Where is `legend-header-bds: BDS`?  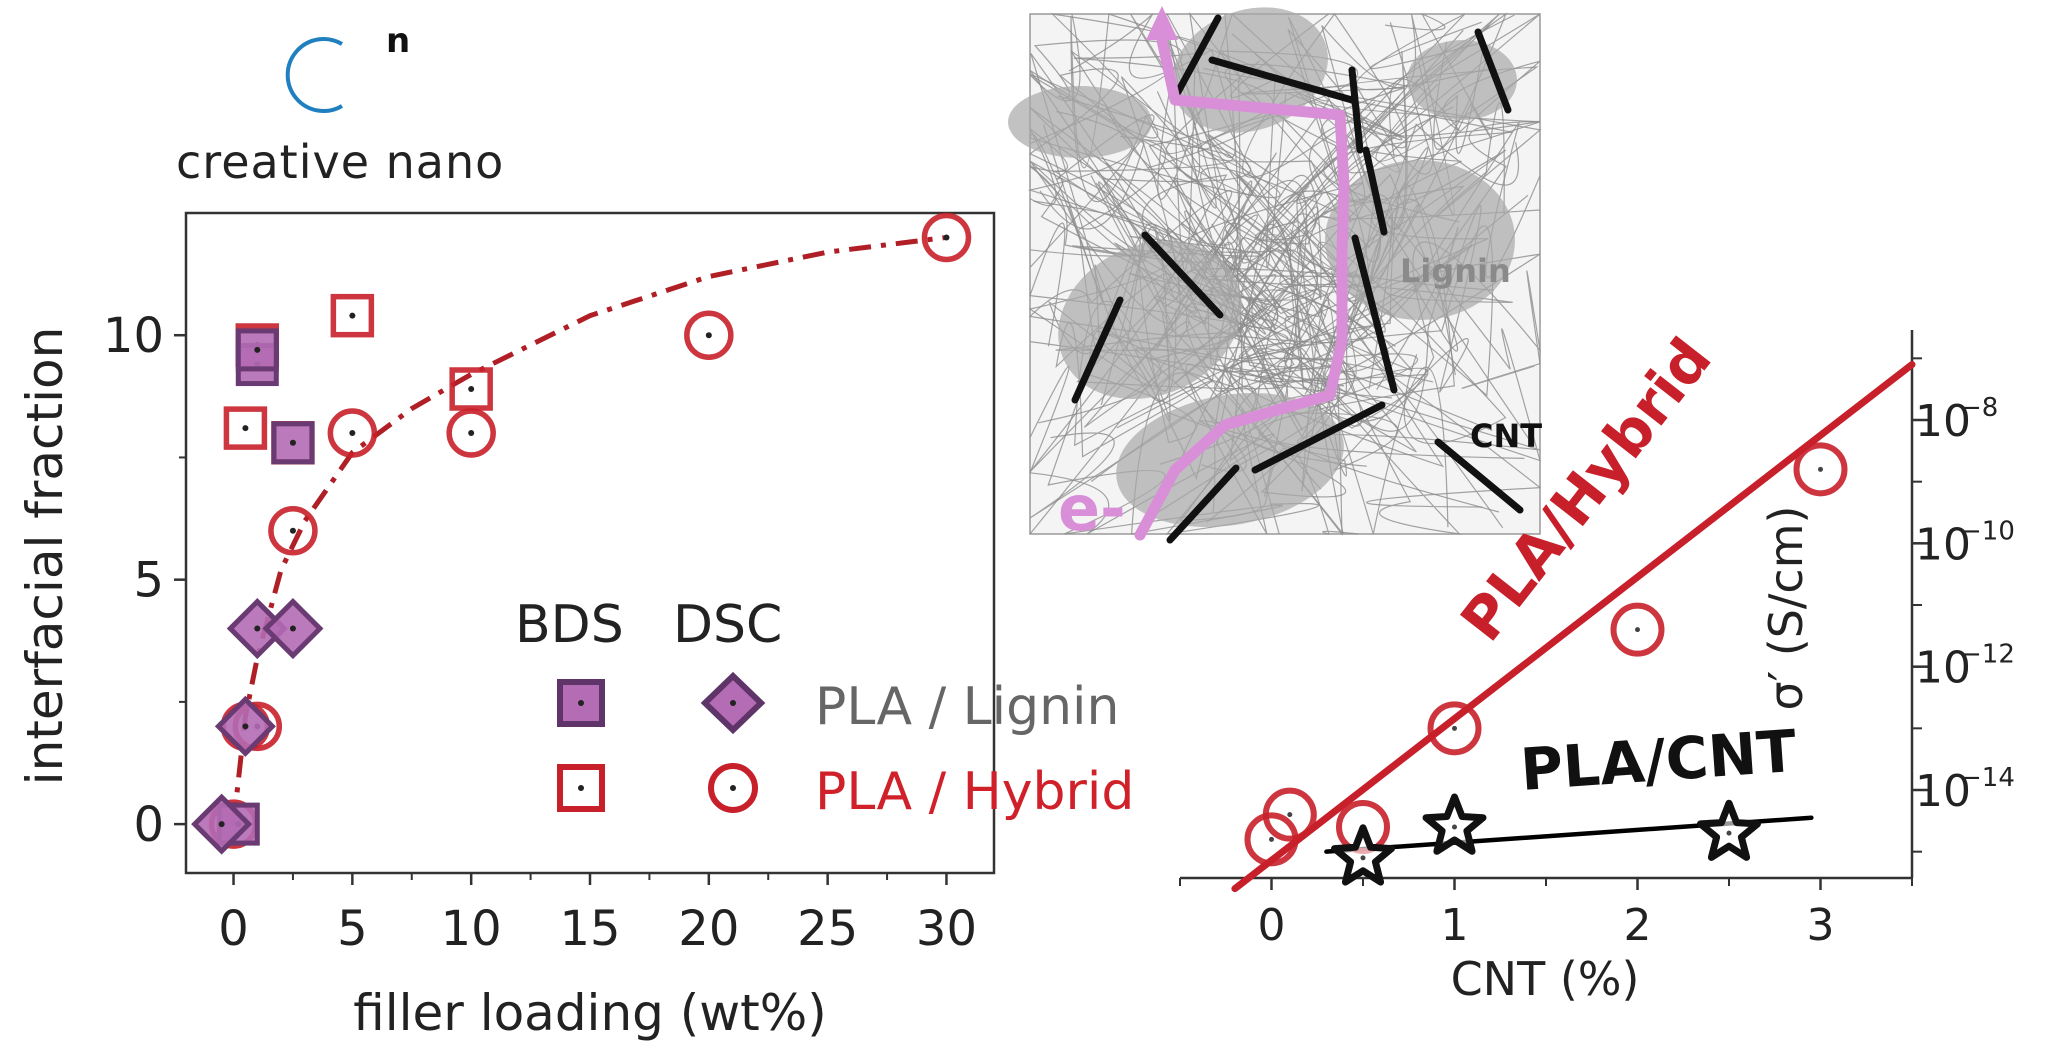
legend-header-bds: BDS is located at coordinates (569, 625).